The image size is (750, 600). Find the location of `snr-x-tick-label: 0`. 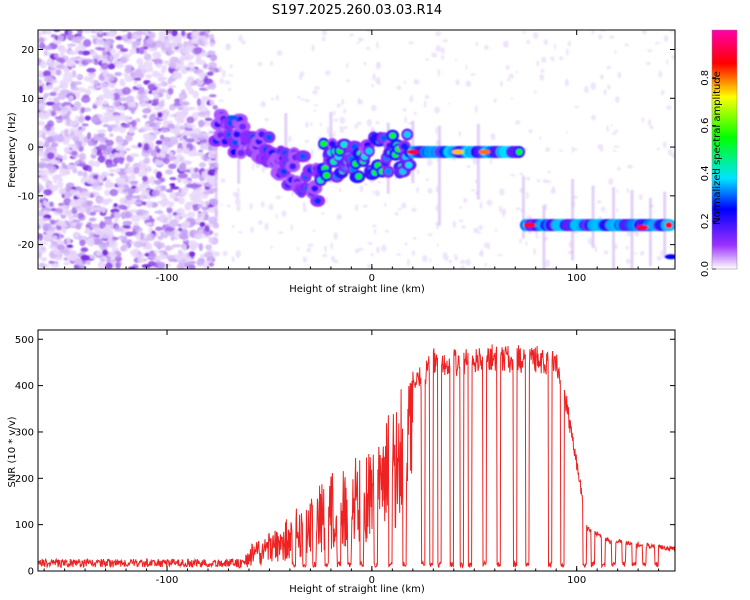

snr-x-tick-label: 0 is located at coordinates (372, 580).